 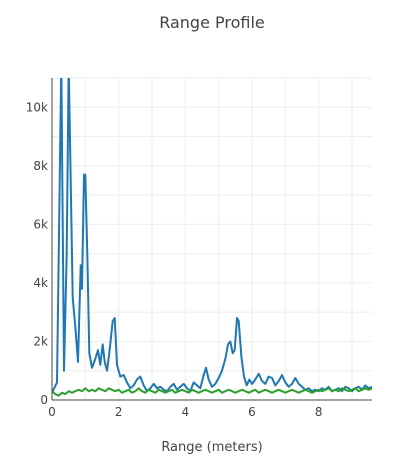 What do you see at coordinates (44, 400) in the screenshot?
I see `y-tick-label: 0` at bounding box center [44, 400].